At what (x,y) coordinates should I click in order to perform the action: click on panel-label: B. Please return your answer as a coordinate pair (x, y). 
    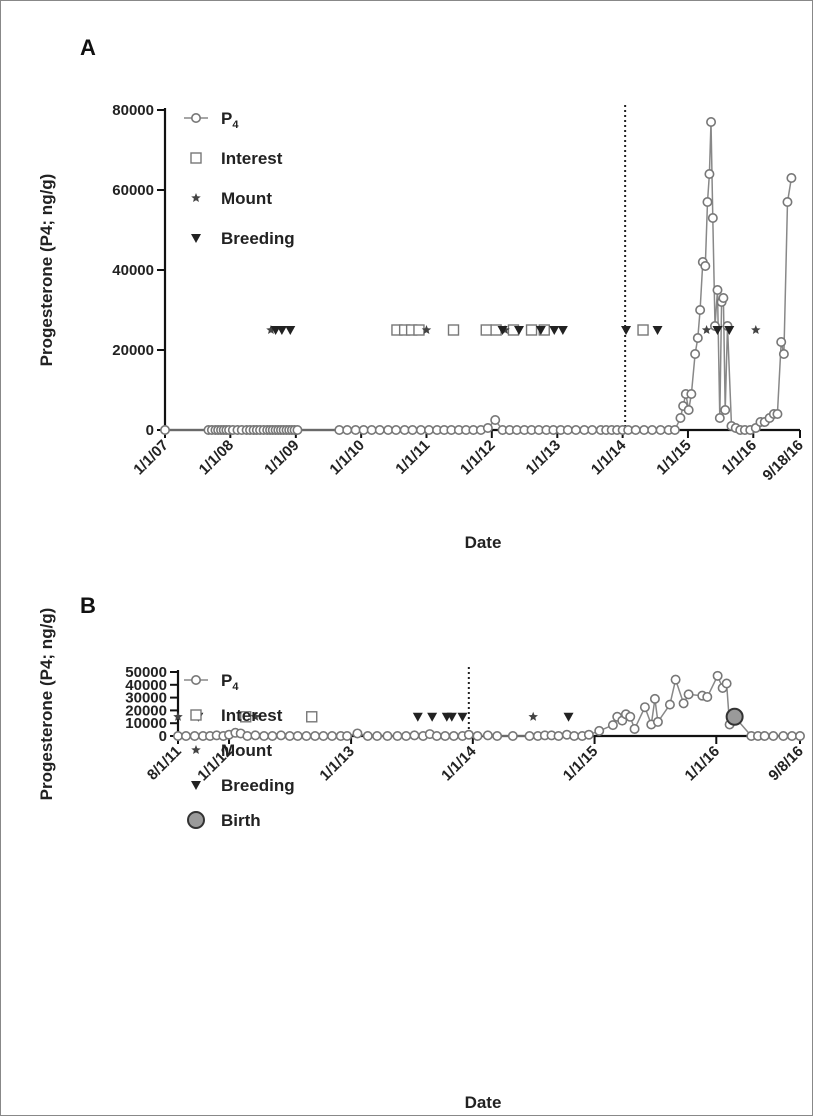
    Looking at the image, I should click on (88, 605).